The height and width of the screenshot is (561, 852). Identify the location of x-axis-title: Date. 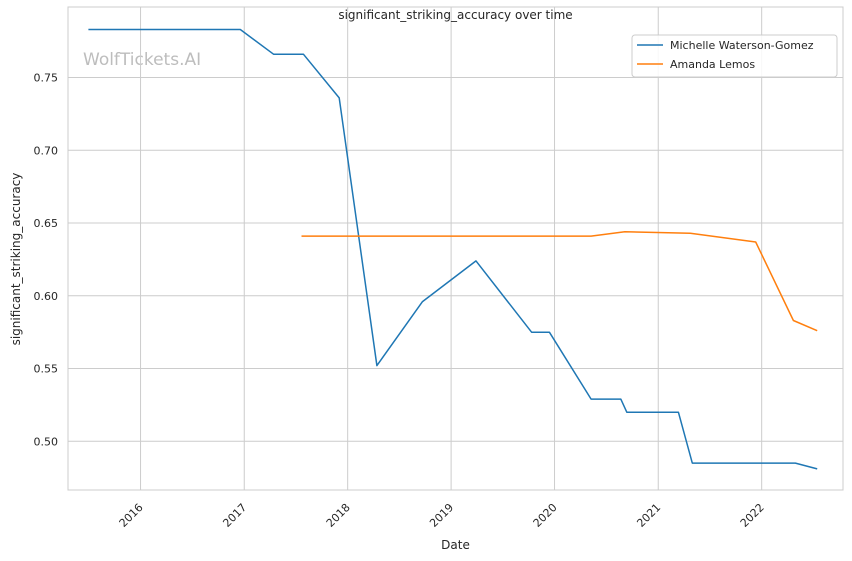
(455, 545).